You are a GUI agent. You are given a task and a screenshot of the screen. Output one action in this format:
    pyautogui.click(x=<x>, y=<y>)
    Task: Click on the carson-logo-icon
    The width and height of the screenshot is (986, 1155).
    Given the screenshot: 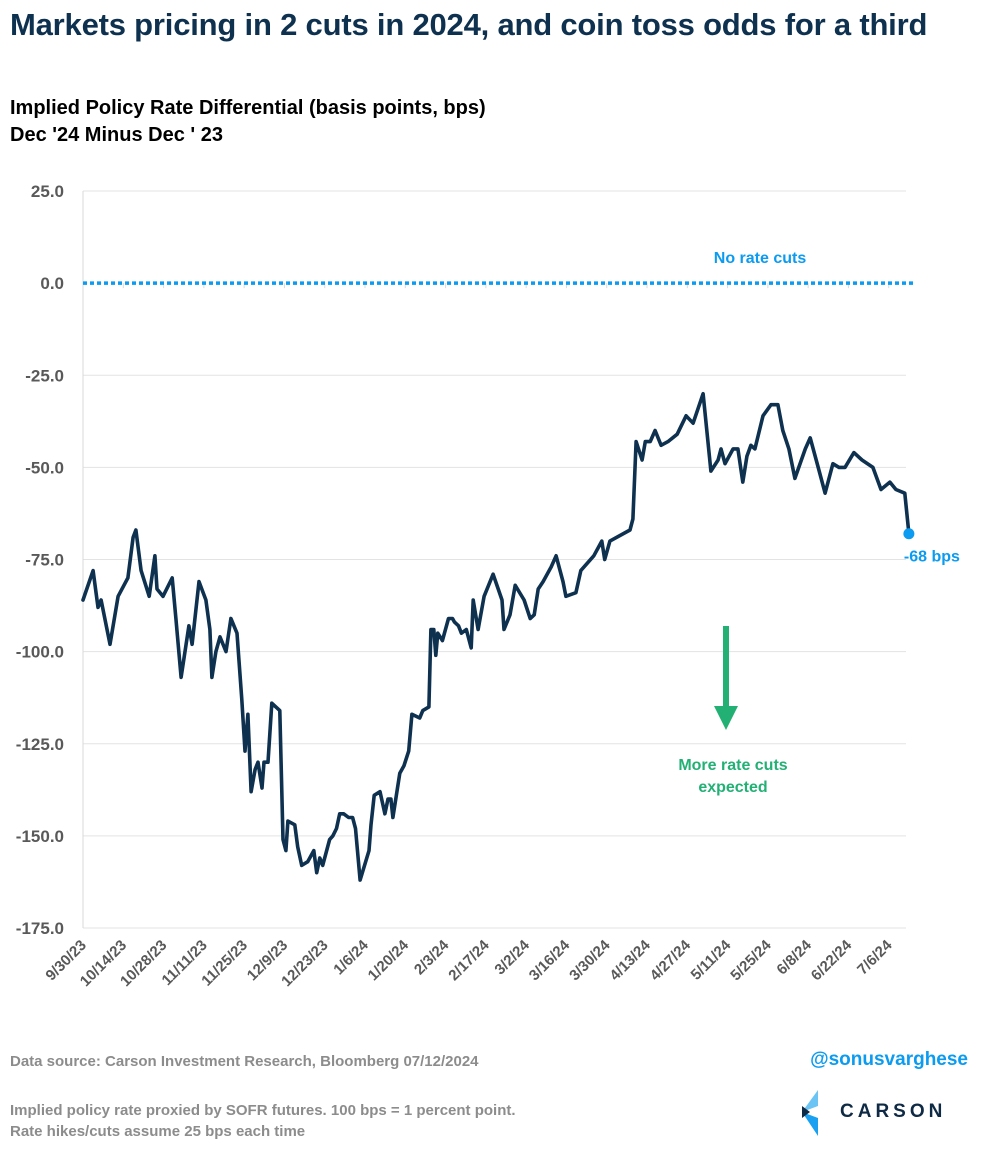 What is the action you would take?
    pyautogui.click(x=810, y=1113)
    